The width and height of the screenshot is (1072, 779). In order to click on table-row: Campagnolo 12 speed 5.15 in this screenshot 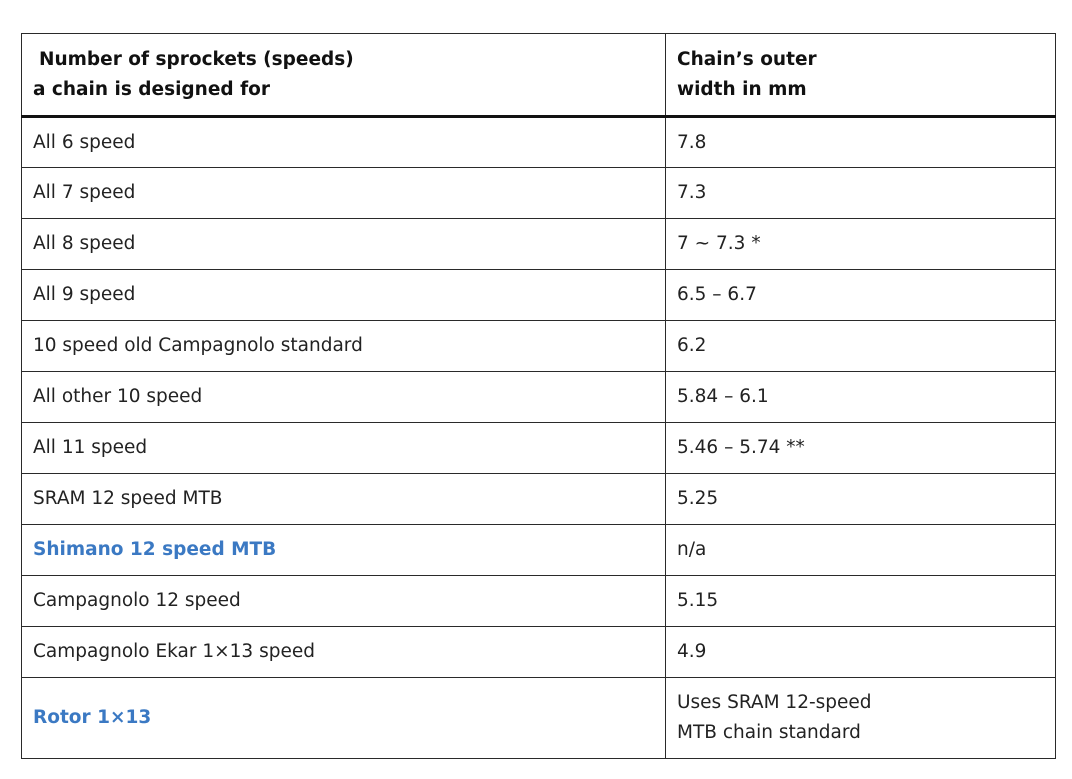, I will do `click(538, 601)`.